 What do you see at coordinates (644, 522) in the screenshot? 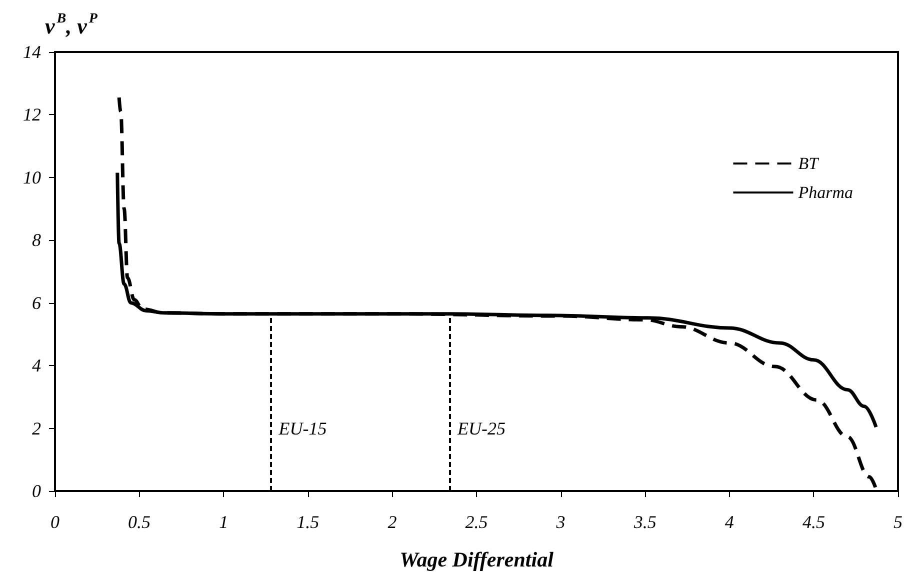
I see `x-tick-label: 3.5` at bounding box center [644, 522].